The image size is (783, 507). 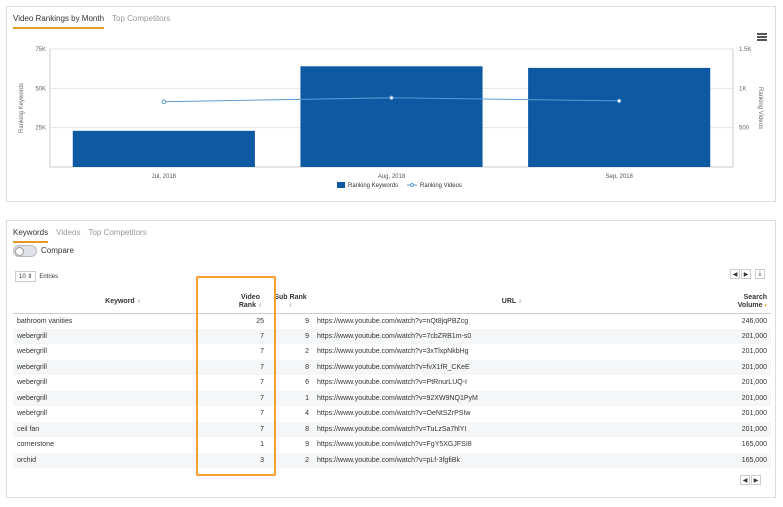 What do you see at coordinates (250, 460) in the screenshot?
I see `cell-video-rank: 3` at bounding box center [250, 460].